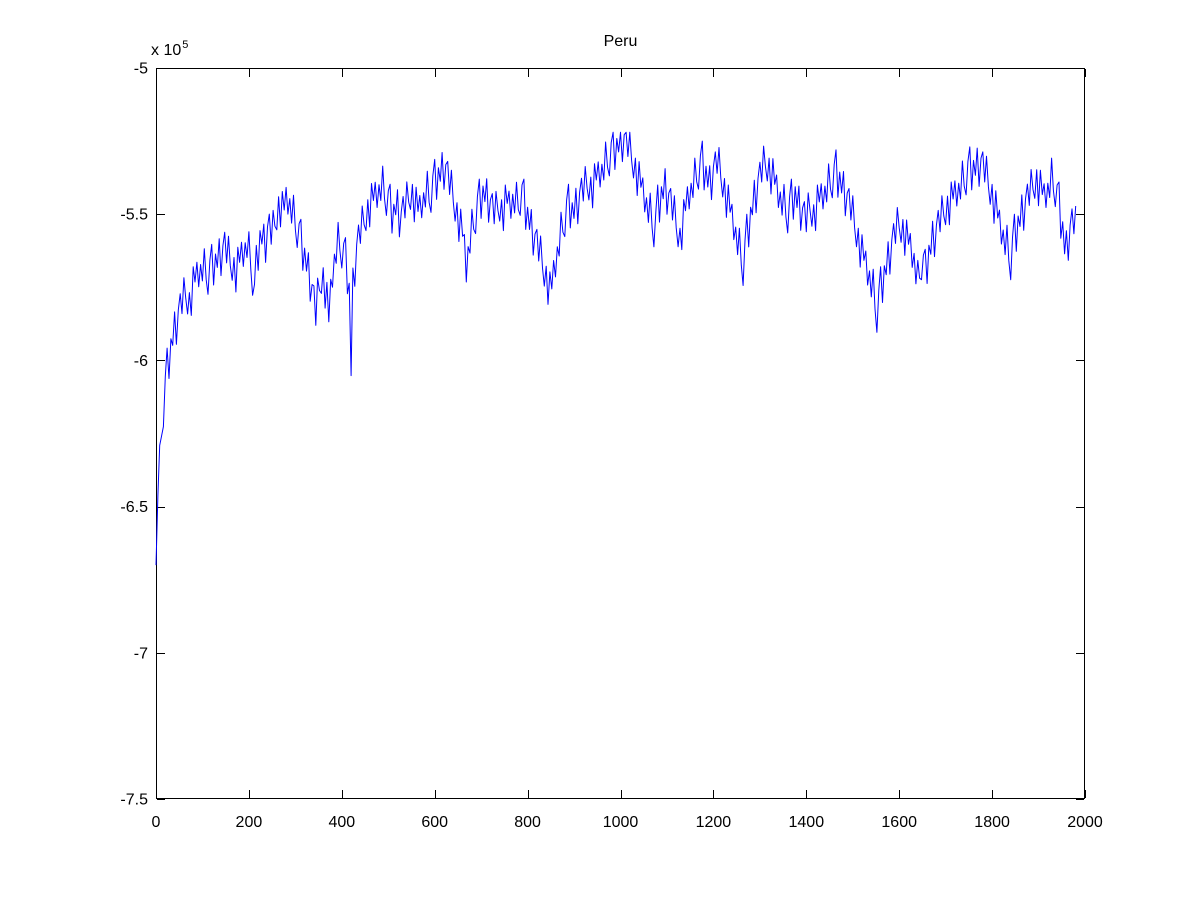 The image size is (1200, 900). I want to click on x-axis-tick-label: 0, so click(156, 822).